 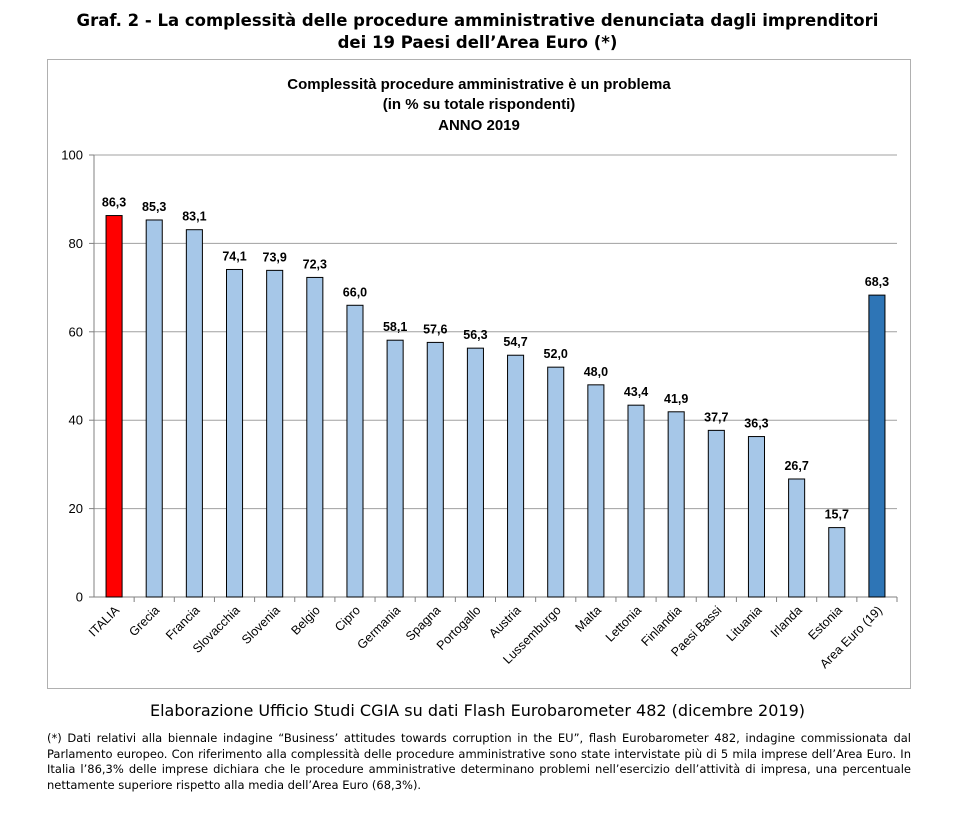 What do you see at coordinates (194, 413) in the screenshot?
I see `bar-francia` at bounding box center [194, 413].